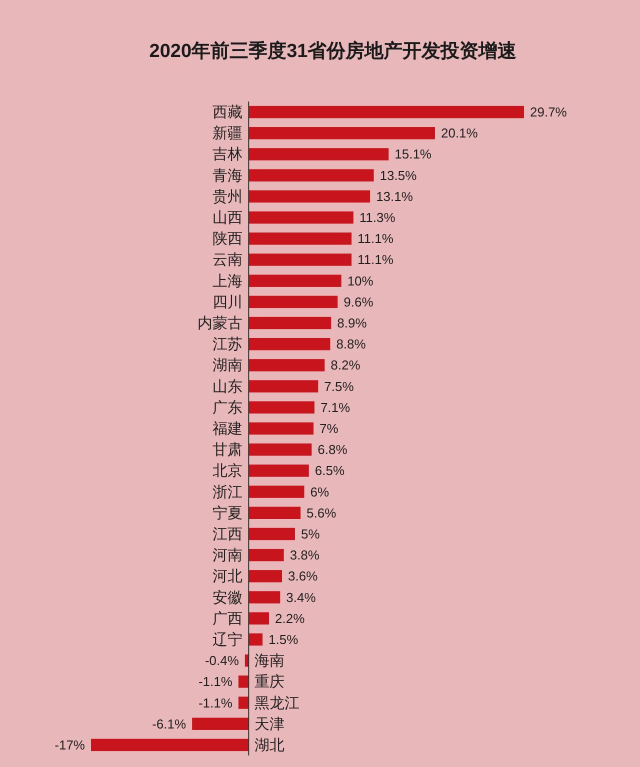 This screenshot has width=640, height=767. Describe the element at coordinates (227, 239) in the screenshot. I see `category-label: 陕西` at that location.